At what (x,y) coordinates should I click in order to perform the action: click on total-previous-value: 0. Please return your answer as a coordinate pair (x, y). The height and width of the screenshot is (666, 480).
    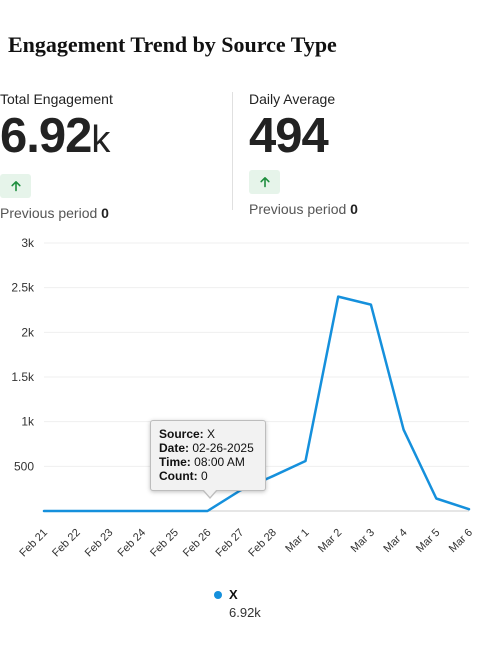
    Looking at the image, I should click on (105, 213).